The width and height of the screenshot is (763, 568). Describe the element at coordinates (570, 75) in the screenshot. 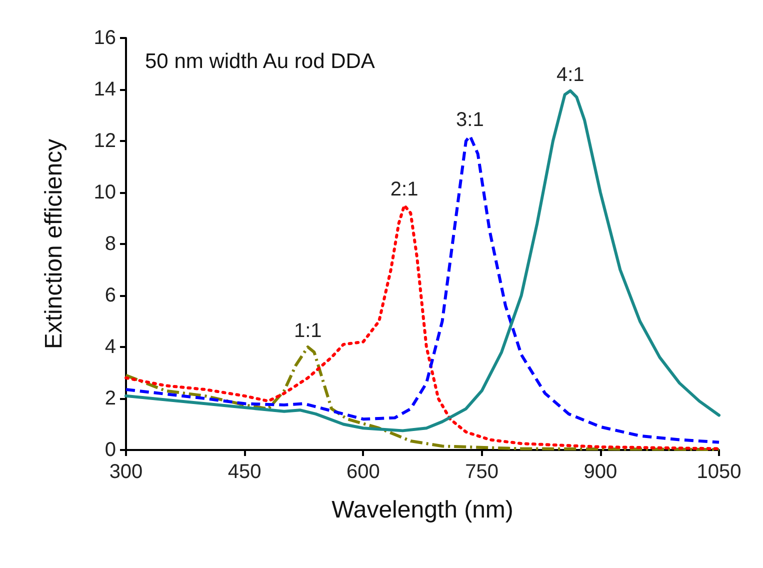

I see `series-label: 4:1` at that location.